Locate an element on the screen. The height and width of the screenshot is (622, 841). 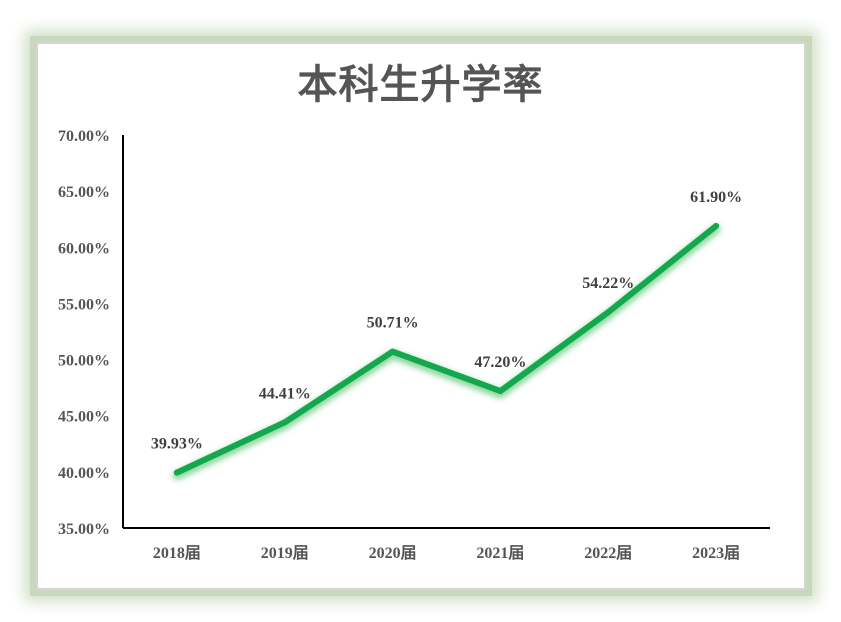
x-tick-label: 2022届 is located at coordinates (608, 553).